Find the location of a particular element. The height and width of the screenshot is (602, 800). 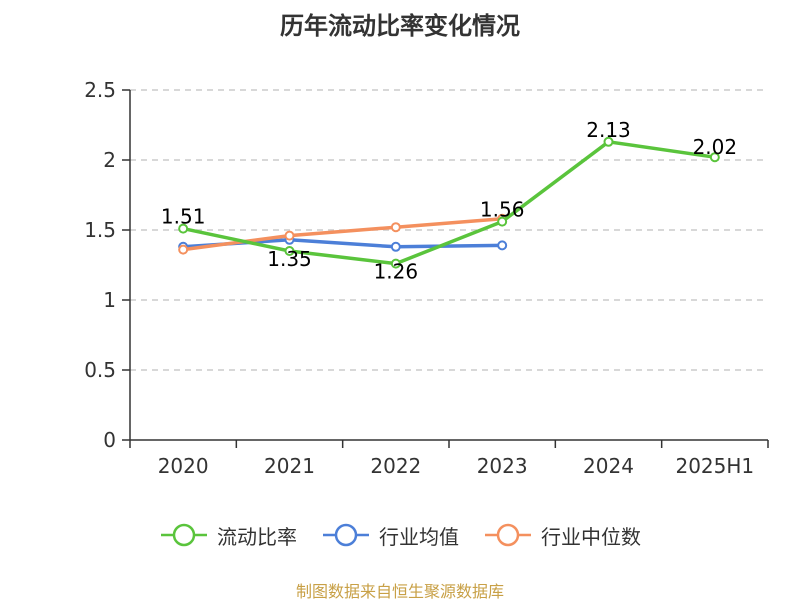

data-label: 2.13 is located at coordinates (608, 130).